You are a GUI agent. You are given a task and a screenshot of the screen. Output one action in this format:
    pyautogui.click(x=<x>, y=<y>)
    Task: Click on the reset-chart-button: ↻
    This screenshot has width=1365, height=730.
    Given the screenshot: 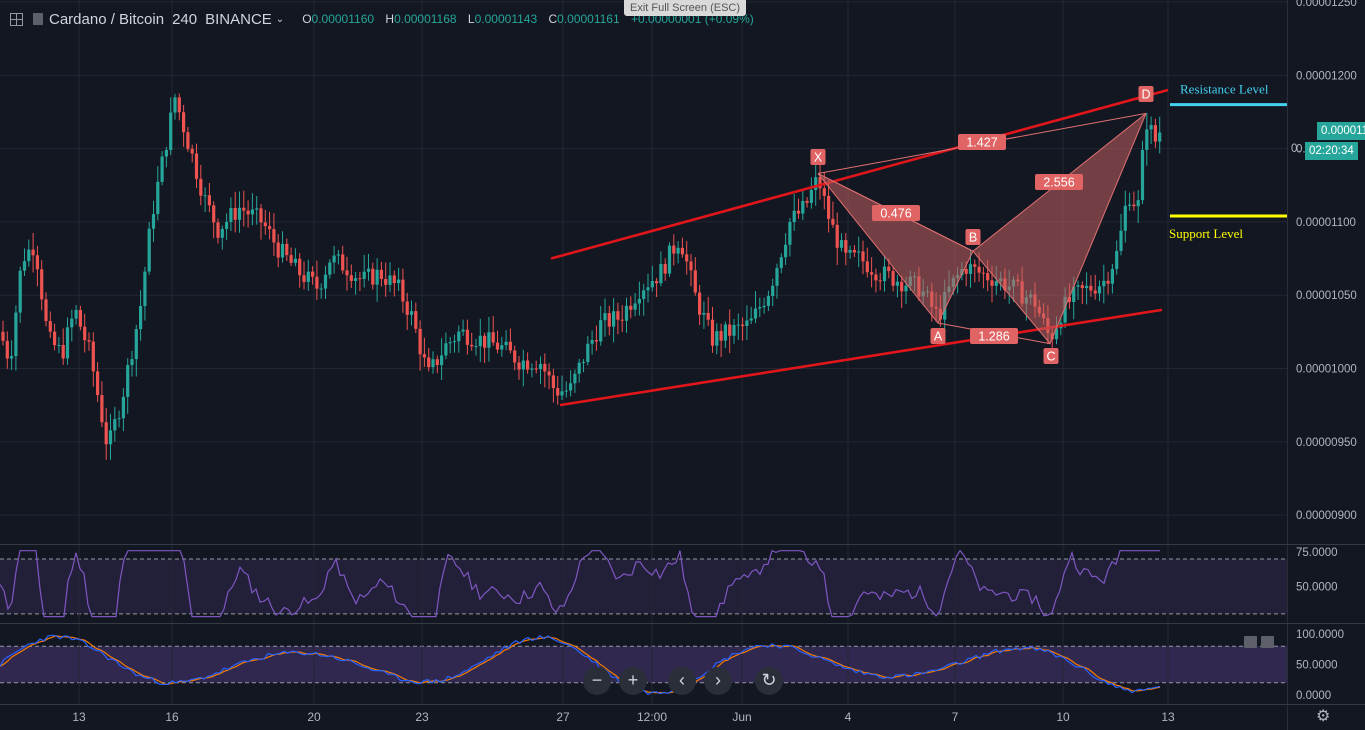 What is the action you would take?
    pyautogui.click(x=769, y=681)
    